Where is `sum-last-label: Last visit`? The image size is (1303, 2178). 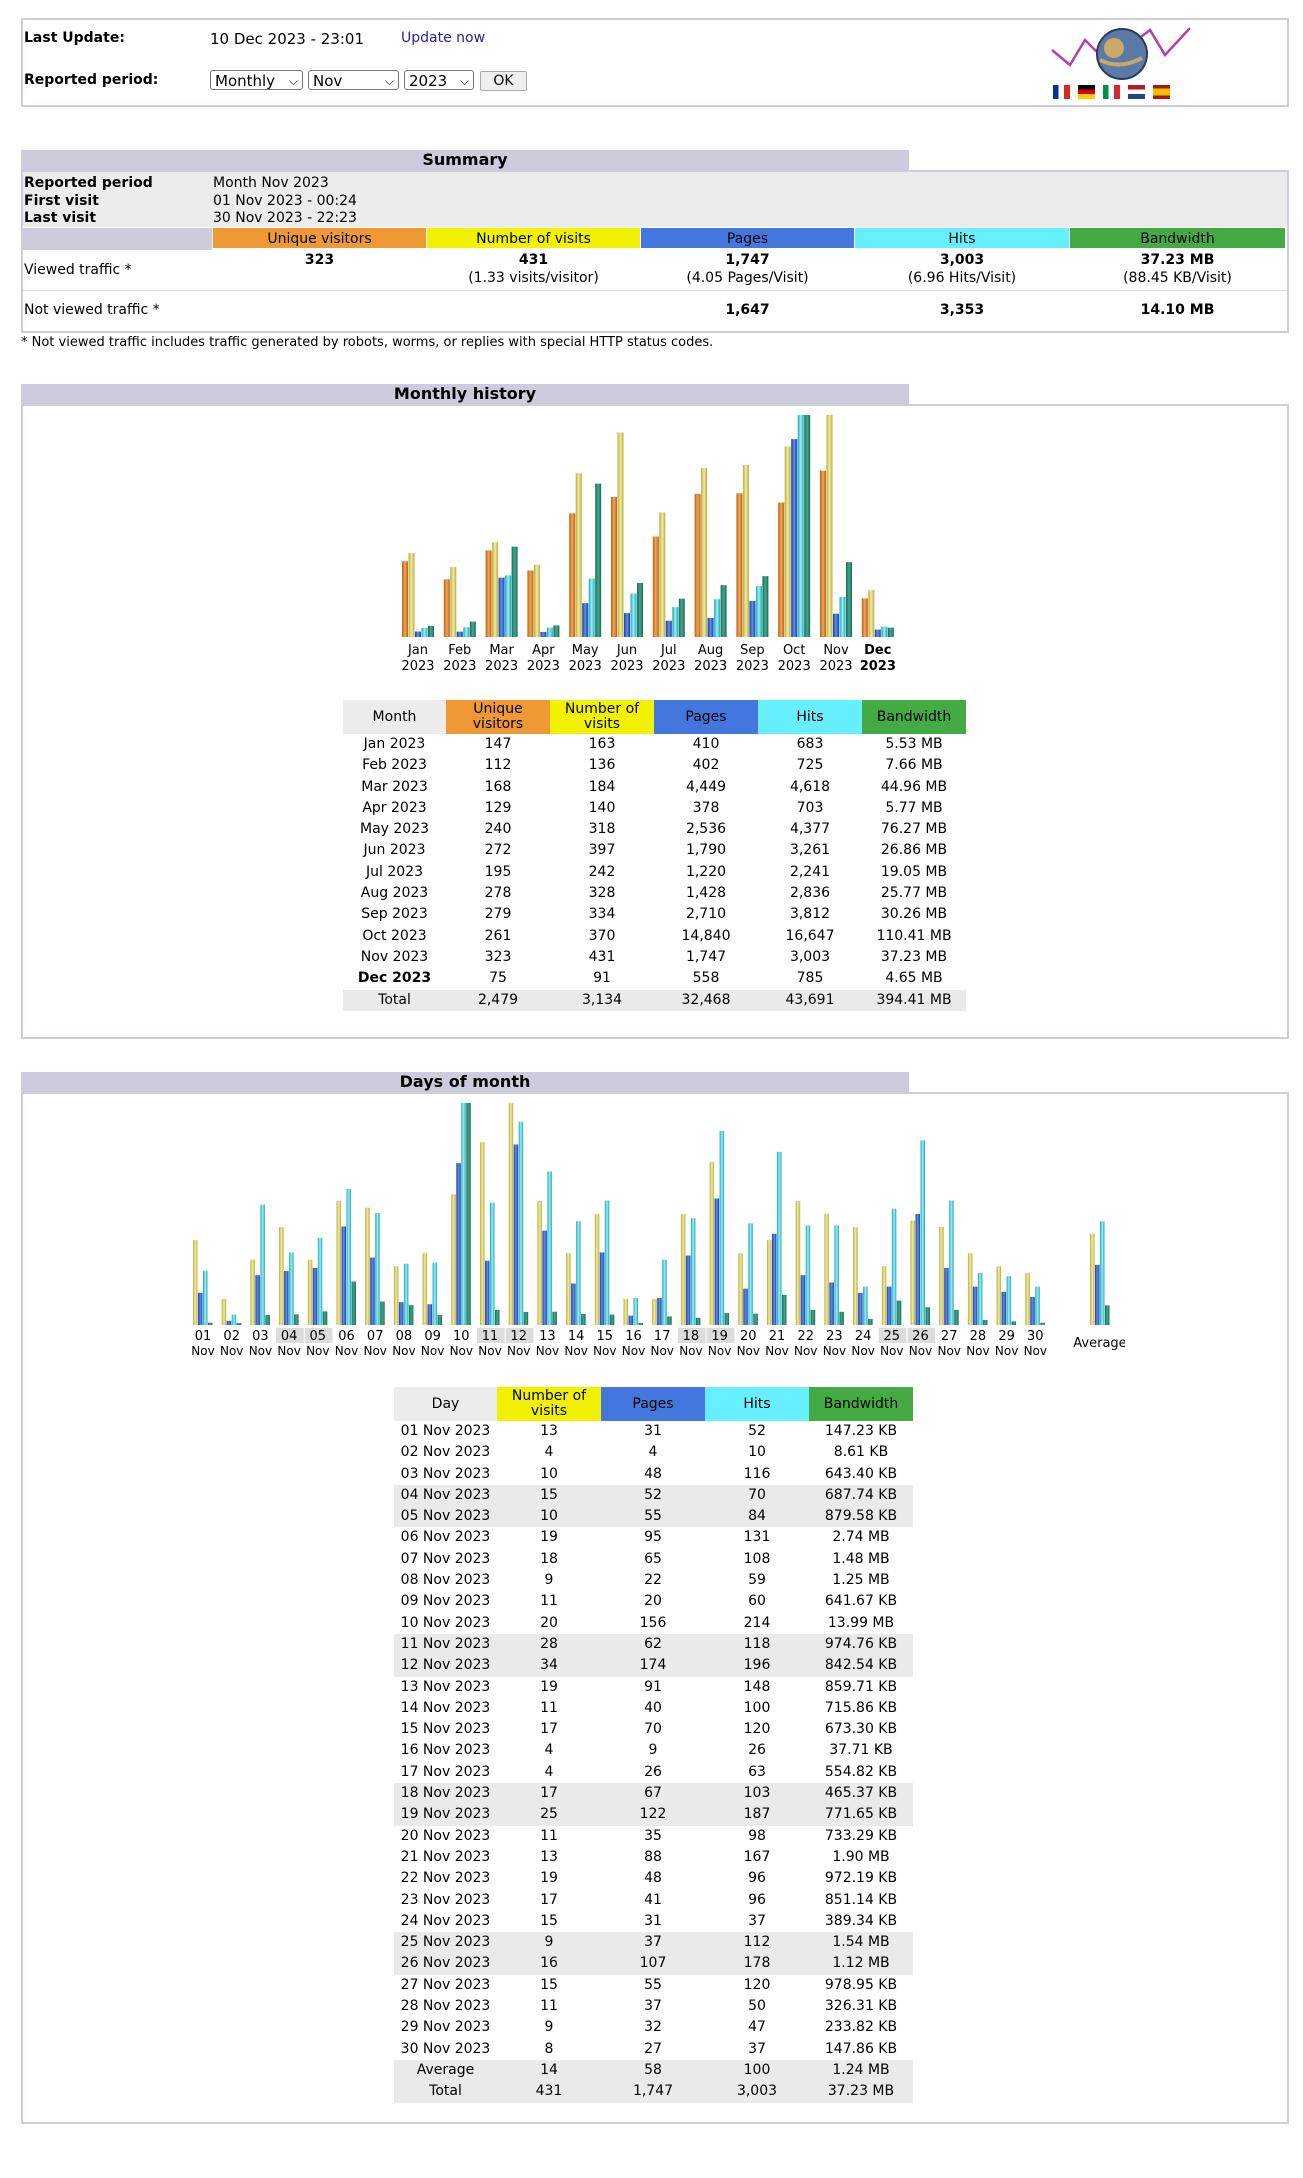 sum-last-label: Last visit is located at coordinates (60, 218).